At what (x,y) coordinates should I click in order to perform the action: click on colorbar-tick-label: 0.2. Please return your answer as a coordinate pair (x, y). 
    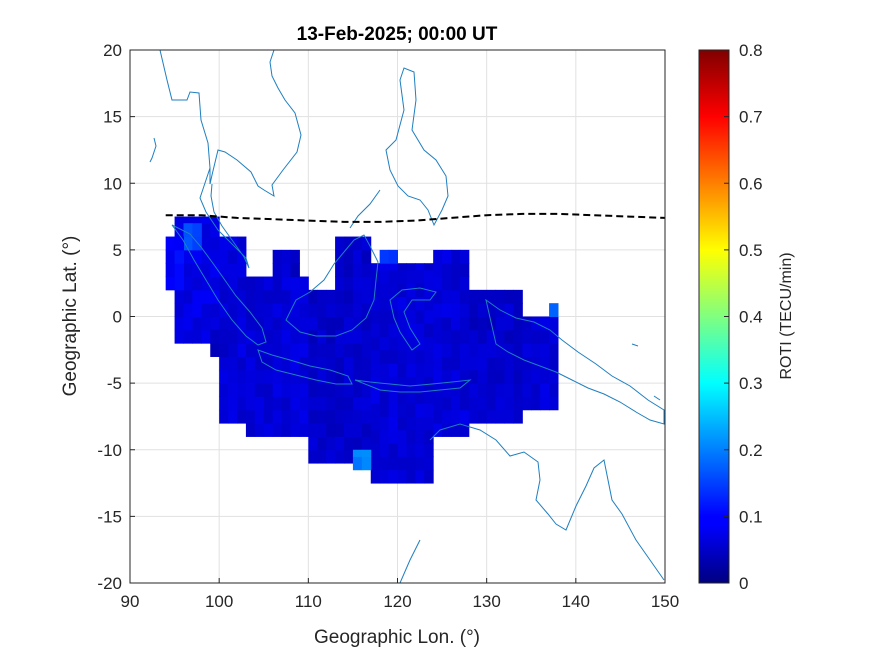
    Looking at the image, I should click on (751, 450).